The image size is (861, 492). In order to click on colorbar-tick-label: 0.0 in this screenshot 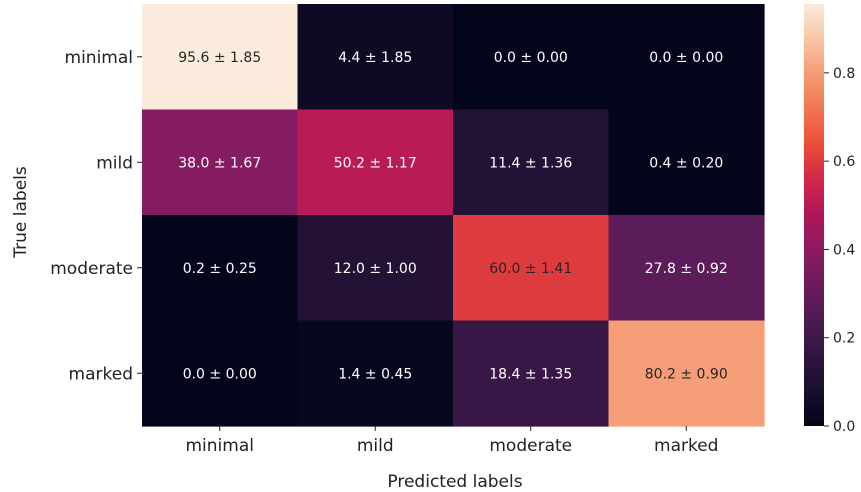, I will do `click(844, 427)`.